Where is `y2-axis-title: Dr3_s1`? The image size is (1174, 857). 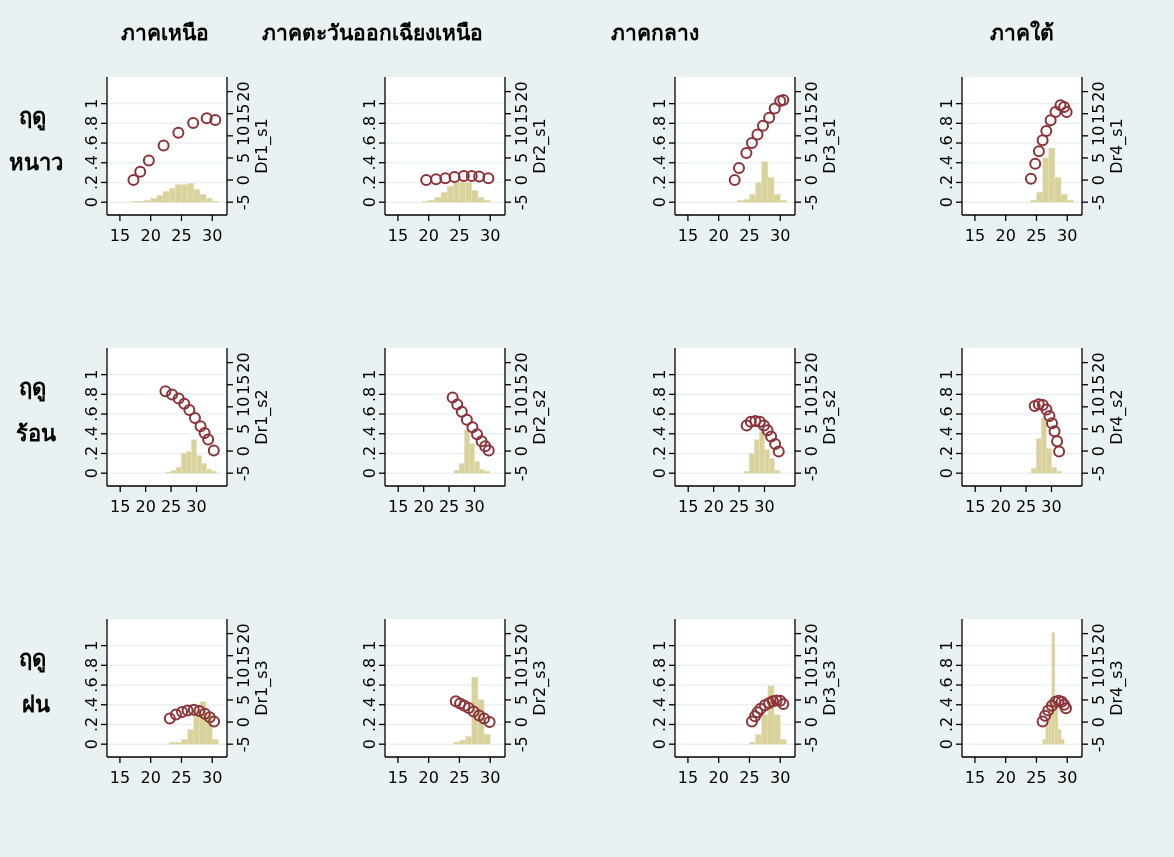
y2-axis-title: Dr3_s1 is located at coordinates (830, 146).